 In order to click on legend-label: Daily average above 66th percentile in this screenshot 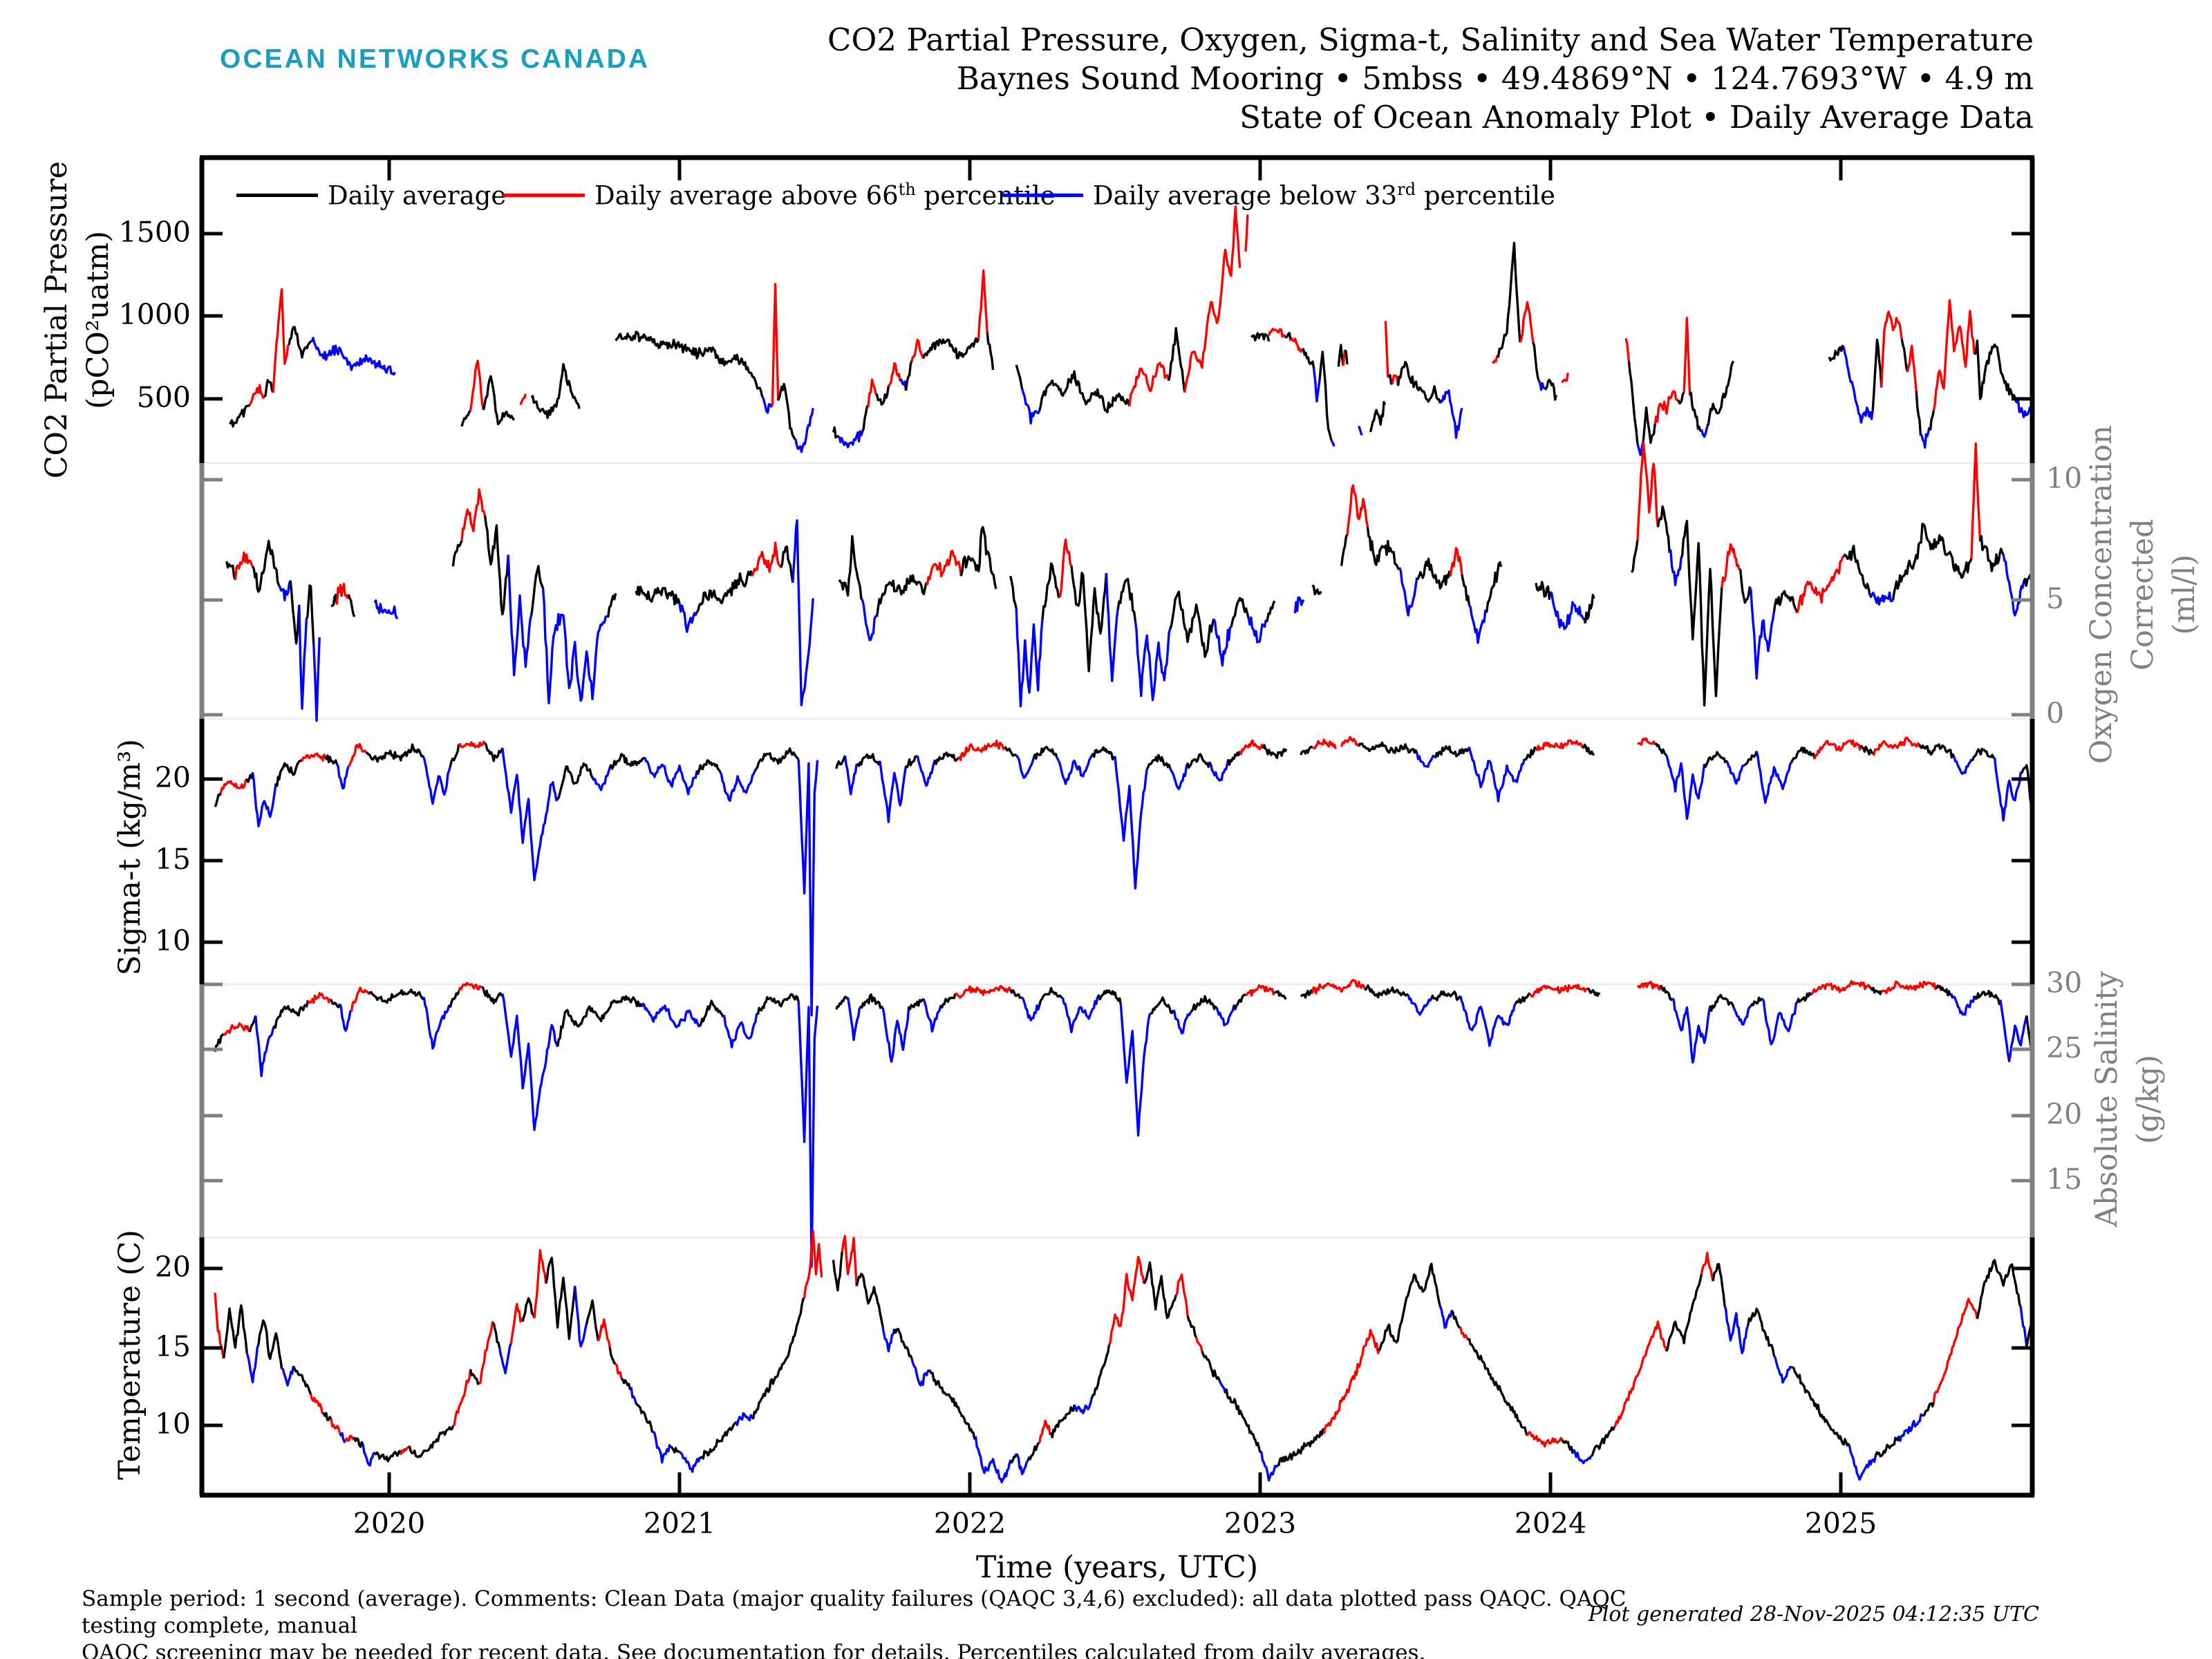, I will do `click(825, 195)`.